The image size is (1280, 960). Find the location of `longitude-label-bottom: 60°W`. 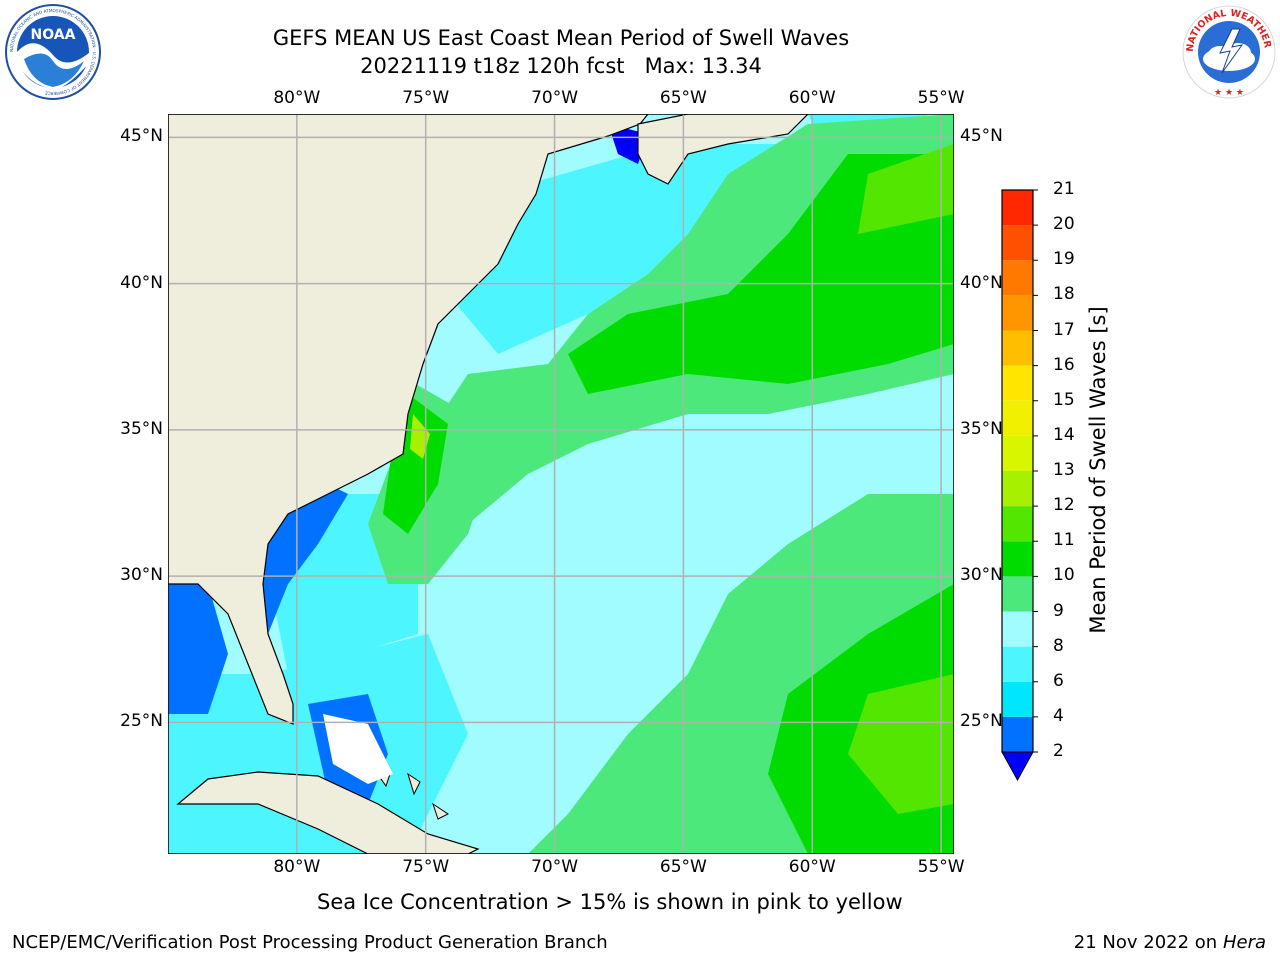

longitude-label-bottom: 60°W is located at coordinates (812, 867).